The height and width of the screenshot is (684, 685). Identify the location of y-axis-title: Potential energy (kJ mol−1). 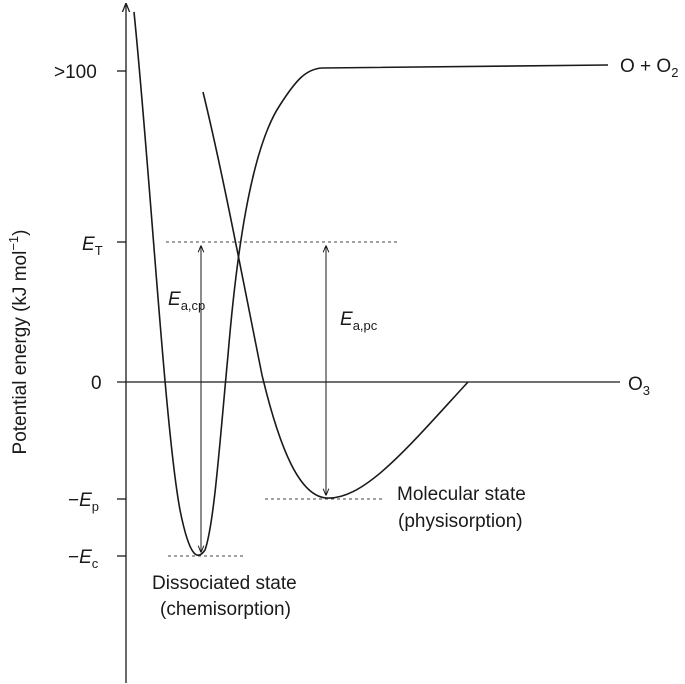
(18, 342).